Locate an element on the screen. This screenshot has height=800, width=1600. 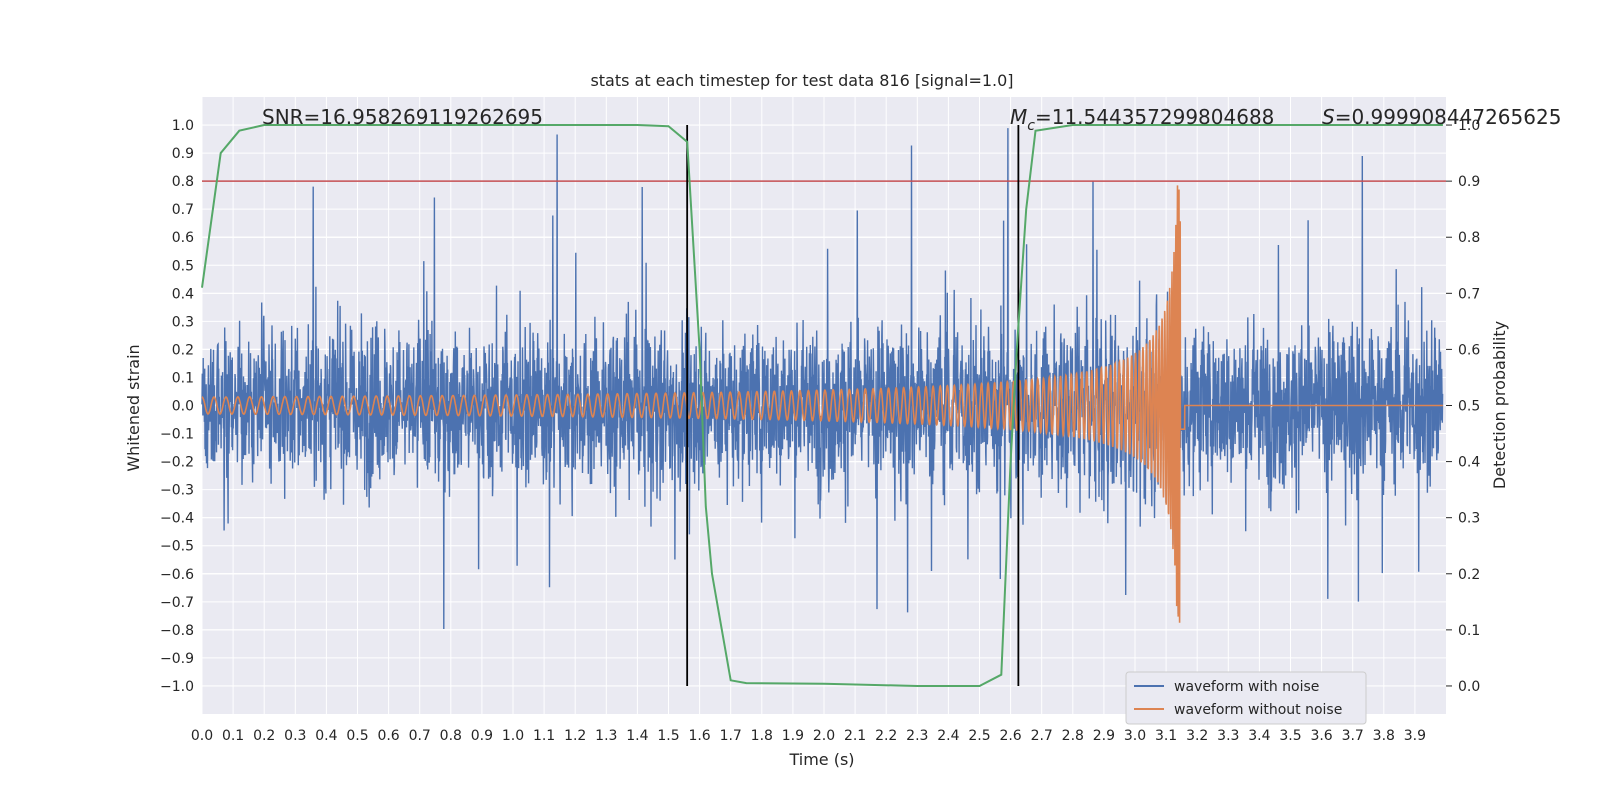
y2-tick-label: 0.8 is located at coordinates (1469, 238).